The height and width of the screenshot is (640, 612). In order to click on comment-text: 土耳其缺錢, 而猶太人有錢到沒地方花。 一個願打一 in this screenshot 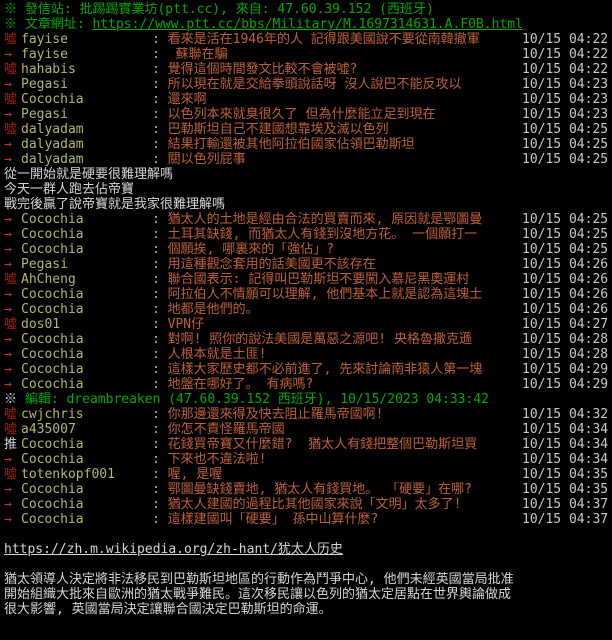, I will do `click(322, 234)`.